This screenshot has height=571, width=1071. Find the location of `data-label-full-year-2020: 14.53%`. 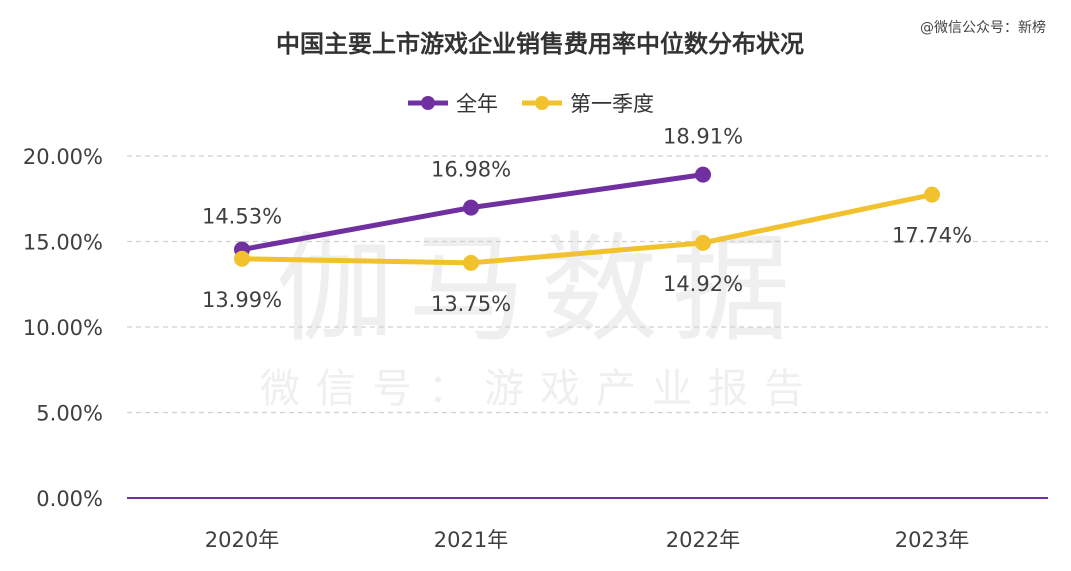

data-label-full-year-2020: 14.53% is located at coordinates (242, 217).